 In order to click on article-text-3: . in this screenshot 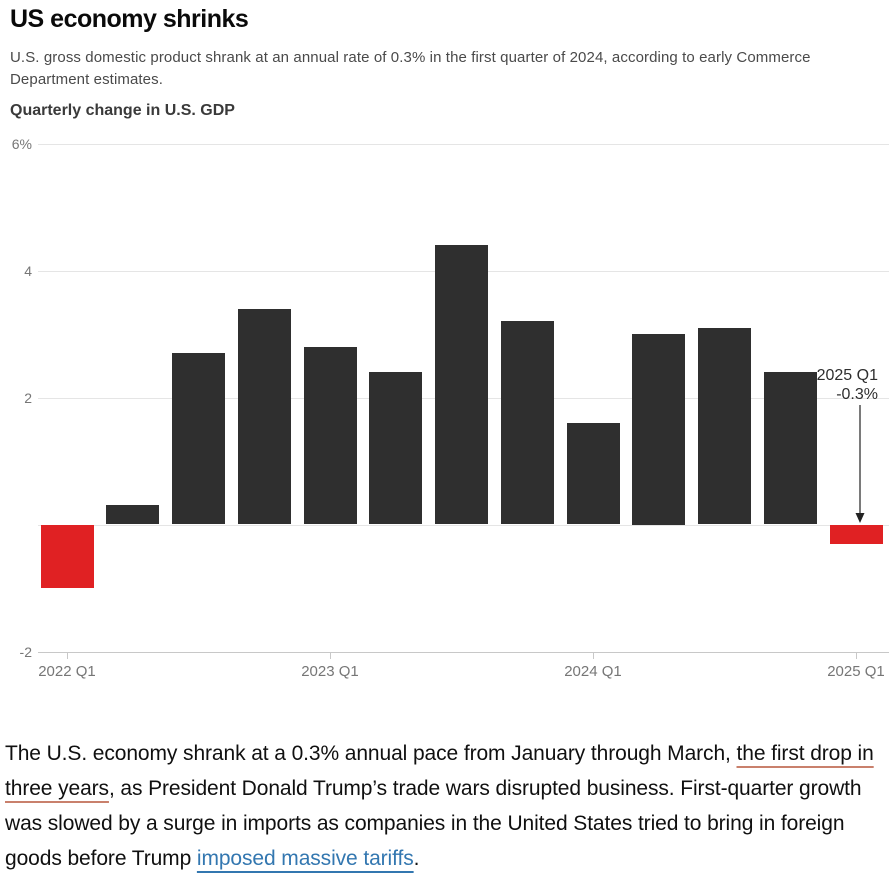, I will do `click(416, 858)`.